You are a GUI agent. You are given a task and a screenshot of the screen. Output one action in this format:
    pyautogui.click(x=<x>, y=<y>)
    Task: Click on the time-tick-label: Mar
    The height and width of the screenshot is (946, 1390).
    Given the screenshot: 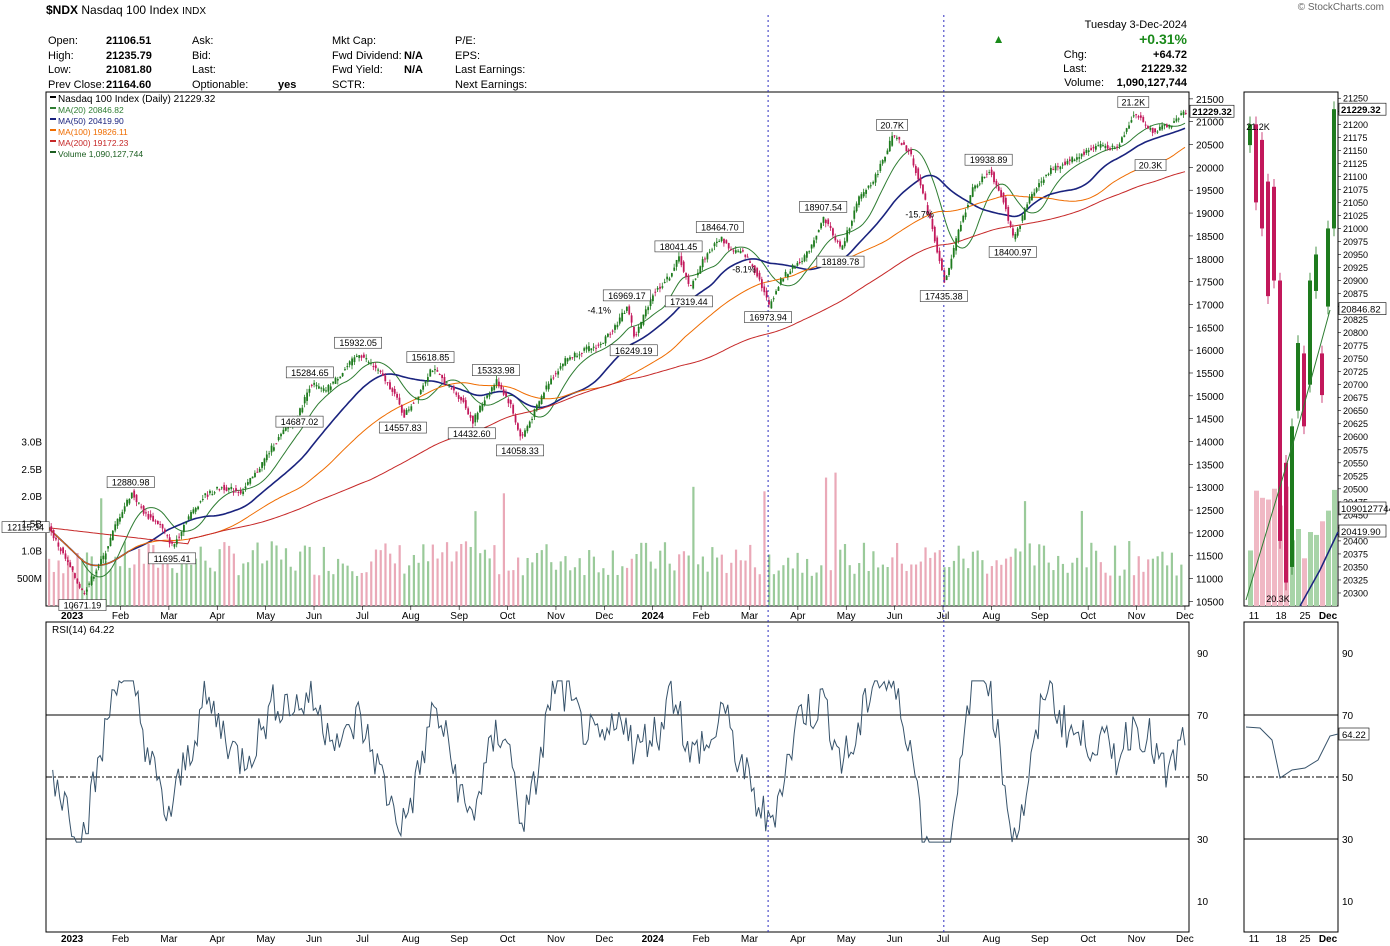 What is the action you would take?
    pyautogui.click(x=169, y=616)
    